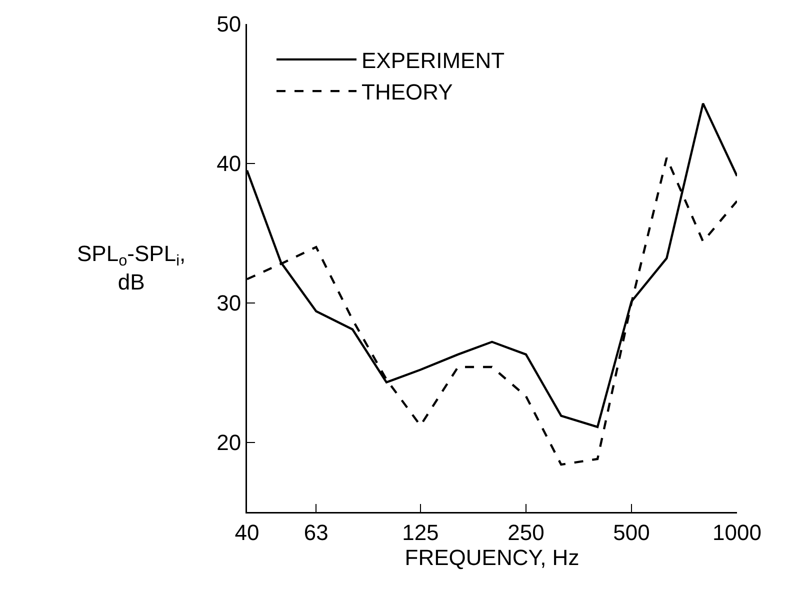 The image size is (786, 599). Describe the element at coordinates (247, 532) in the screenshot. I see `x-tick-label: 40` at that location.